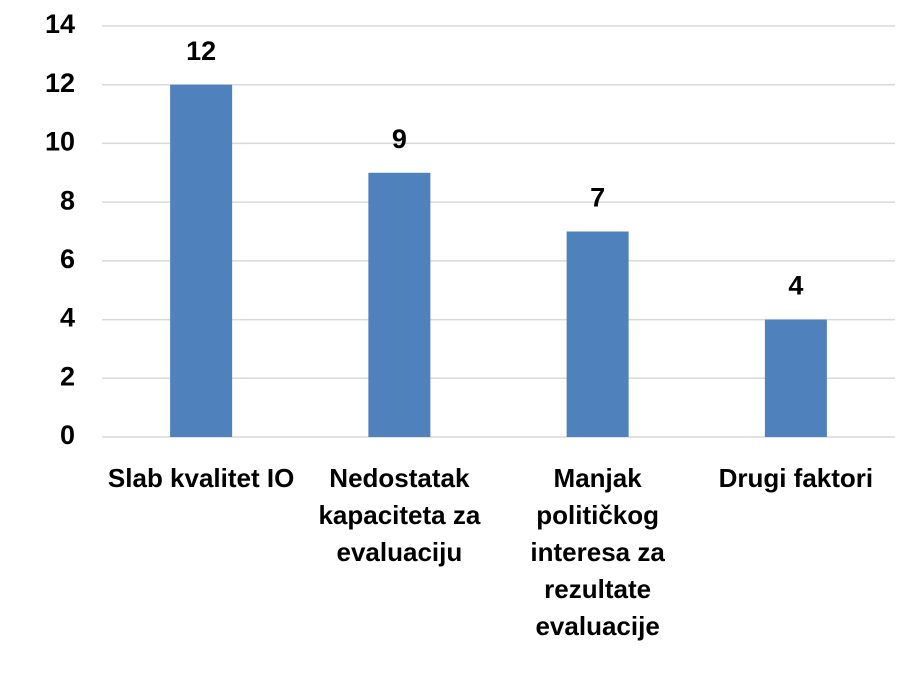 This screenshot has height=688, width=897. What do you see at coordinates (201, 51) in the screenshot?
I see `data-label: 12` at bounding box center [201, 51].